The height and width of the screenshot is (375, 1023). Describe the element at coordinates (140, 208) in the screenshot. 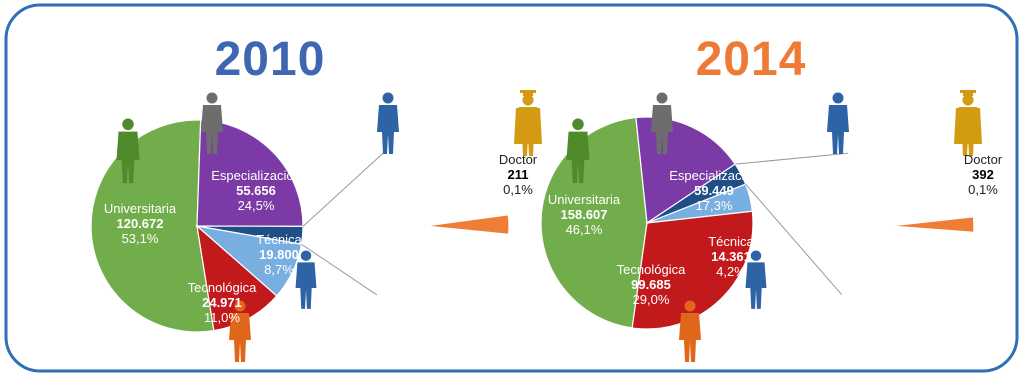

I see `label-universitaria-2010: Universitaria` at that location.